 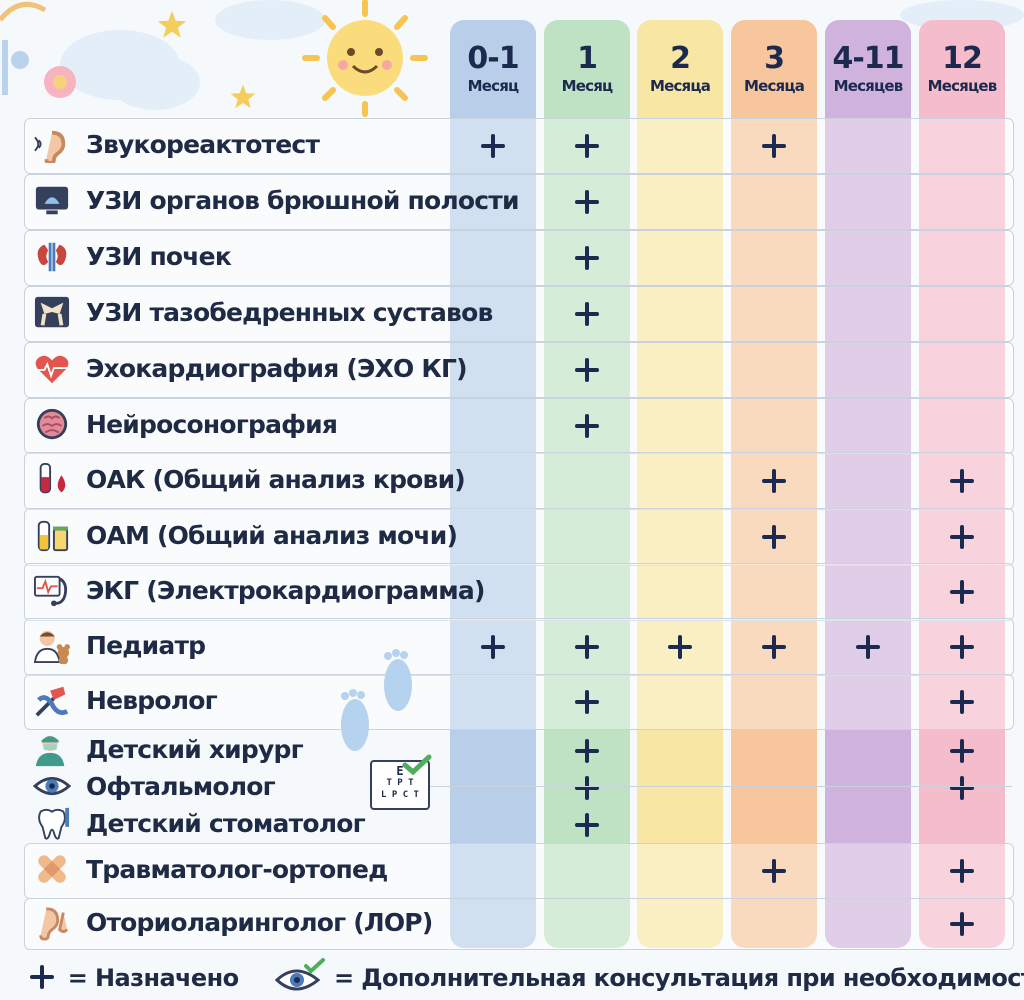 I want to click on baby-footprints-icon, so click(x=376, y=700).